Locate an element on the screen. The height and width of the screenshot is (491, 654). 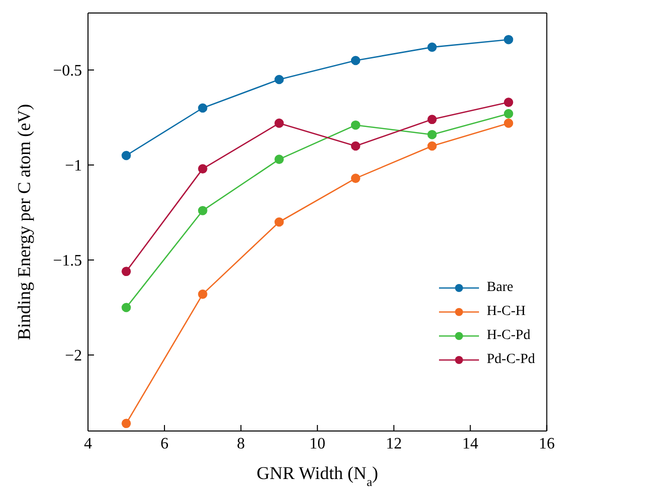
legend-label: H-C-Pd is located at coordinates (508, 336).